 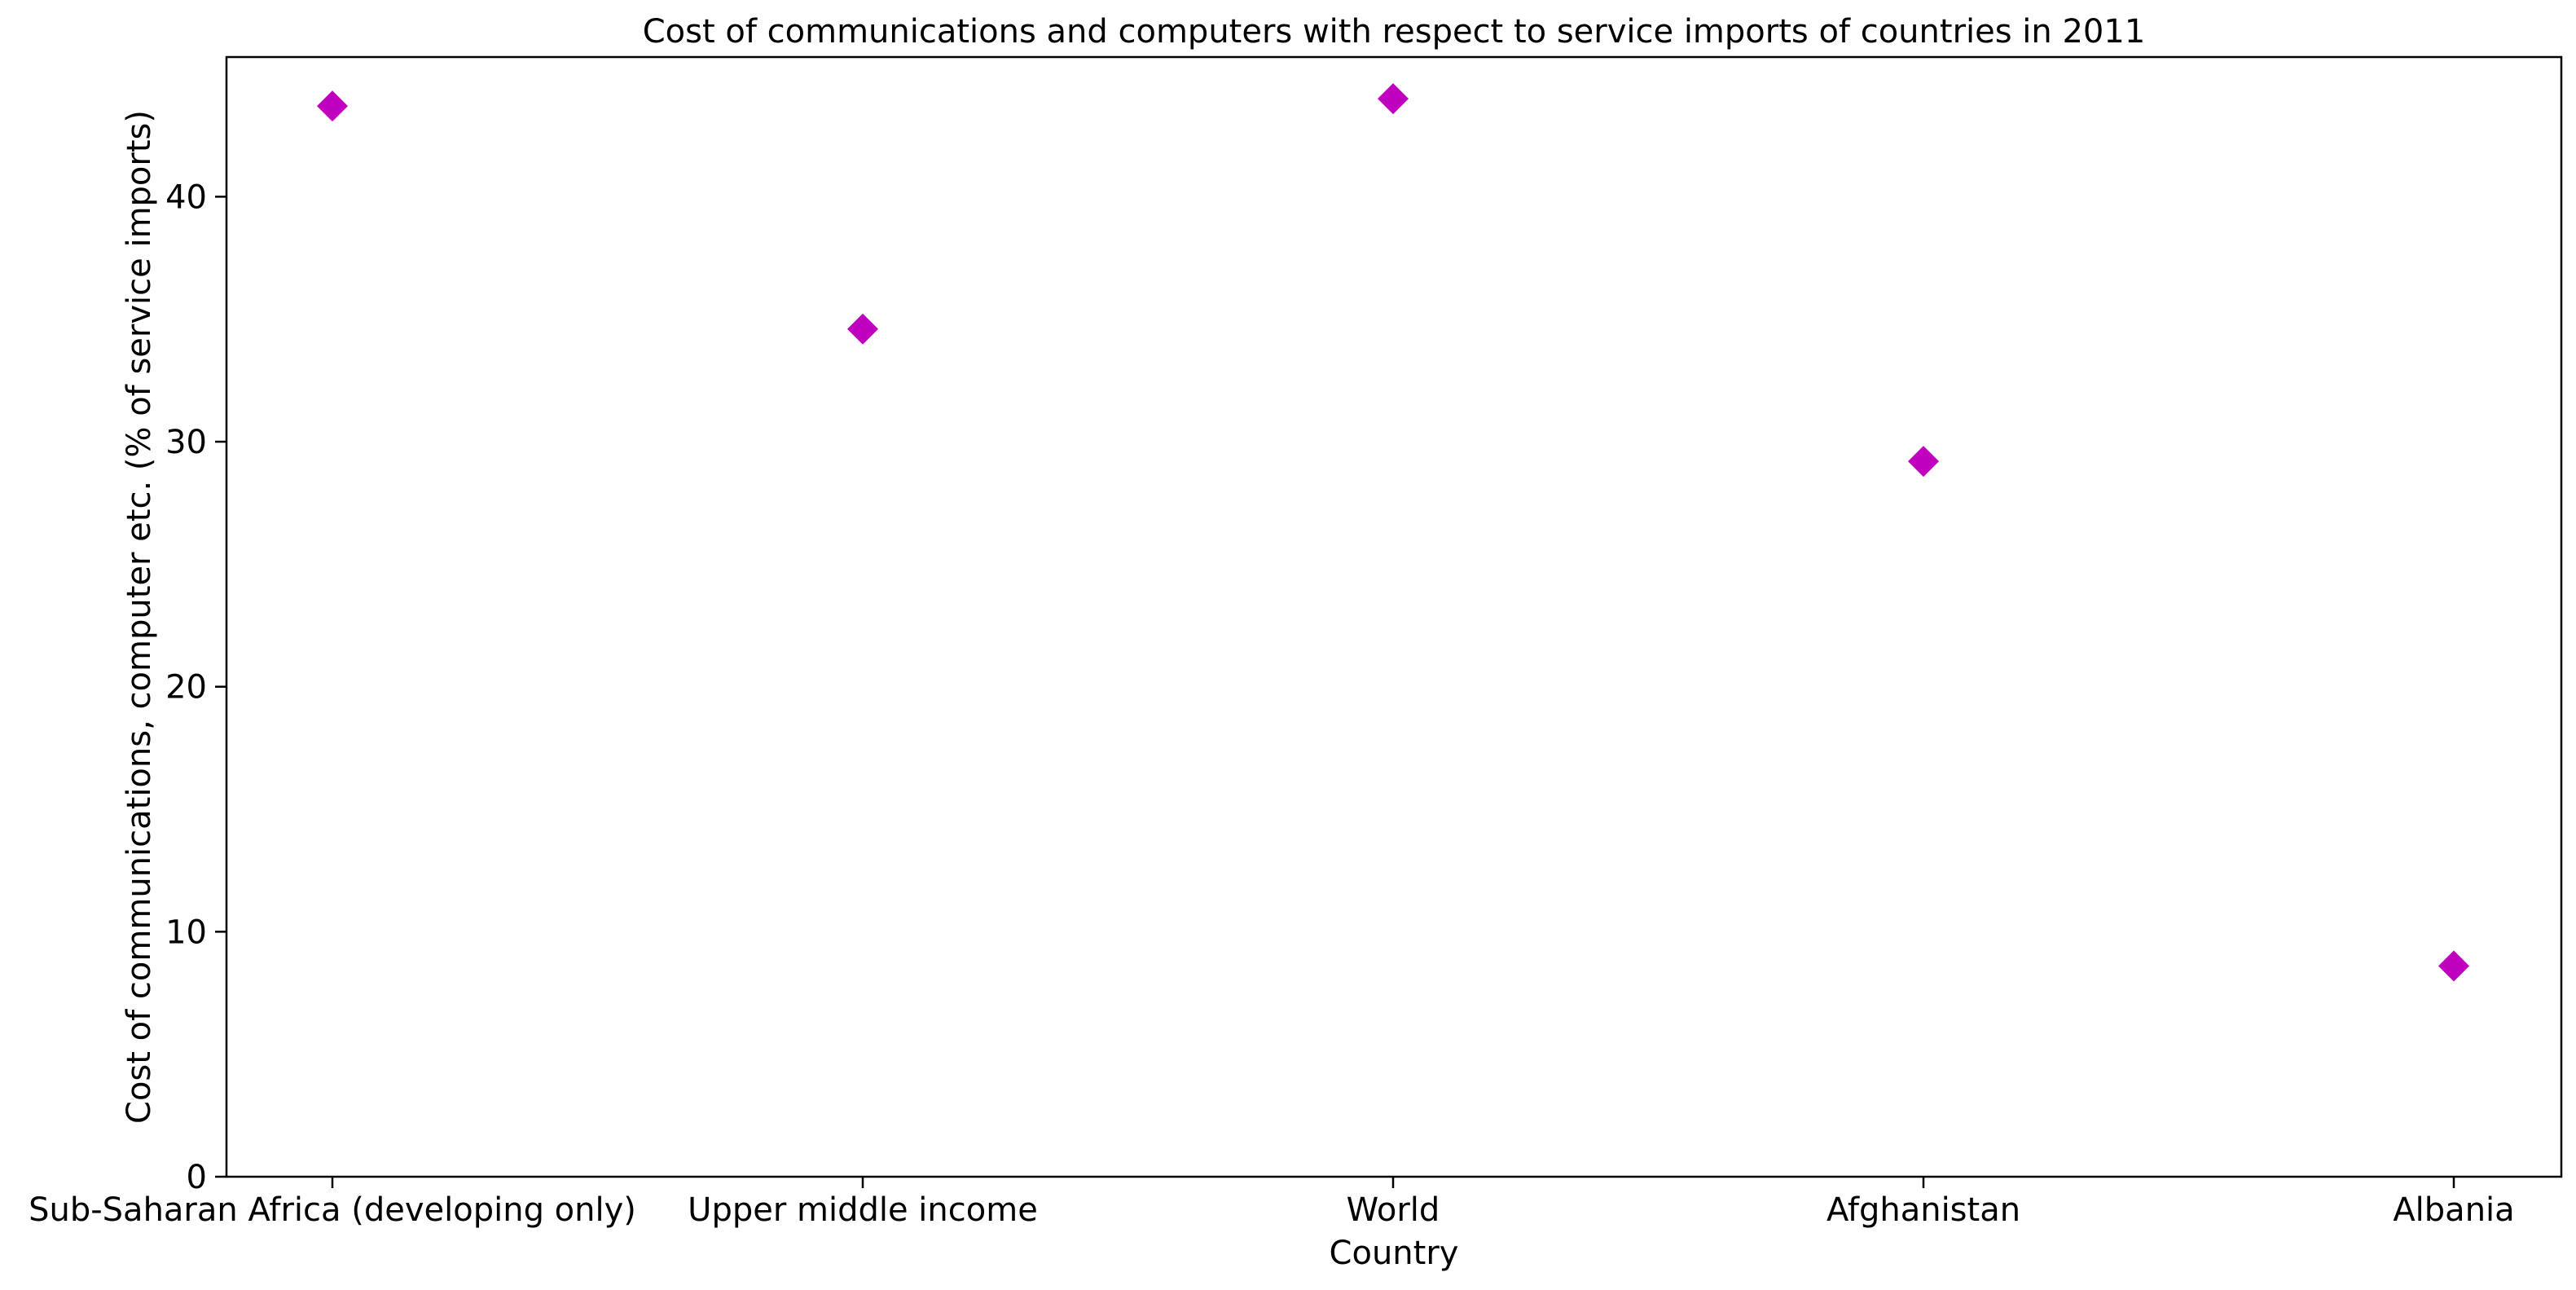 What do you see at coordinates (186, 688) in the screenshot?
I see `y-tick-label: 20` at bounding box center [186, 688].